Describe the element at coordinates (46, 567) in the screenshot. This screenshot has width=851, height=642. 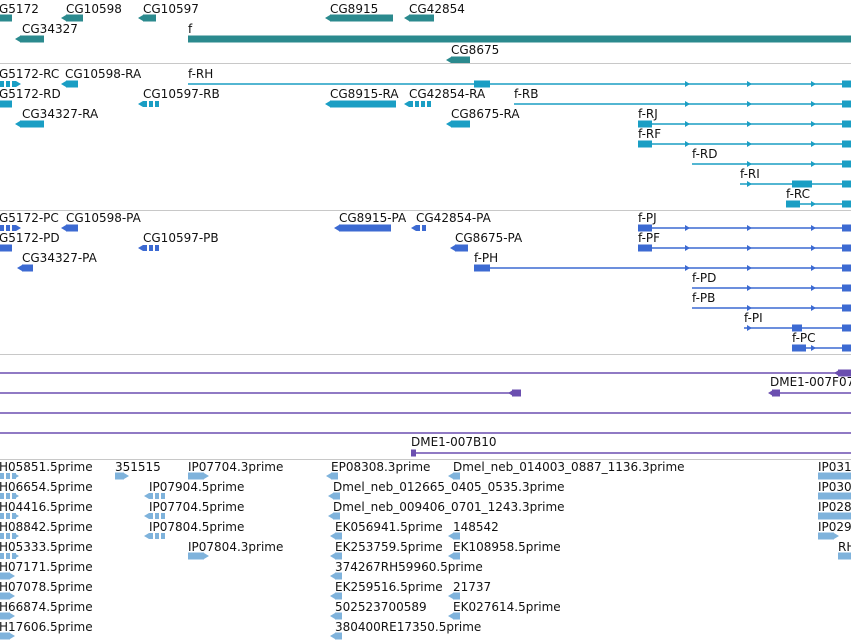
I see `feature-label: H07171.5prime` at that location.